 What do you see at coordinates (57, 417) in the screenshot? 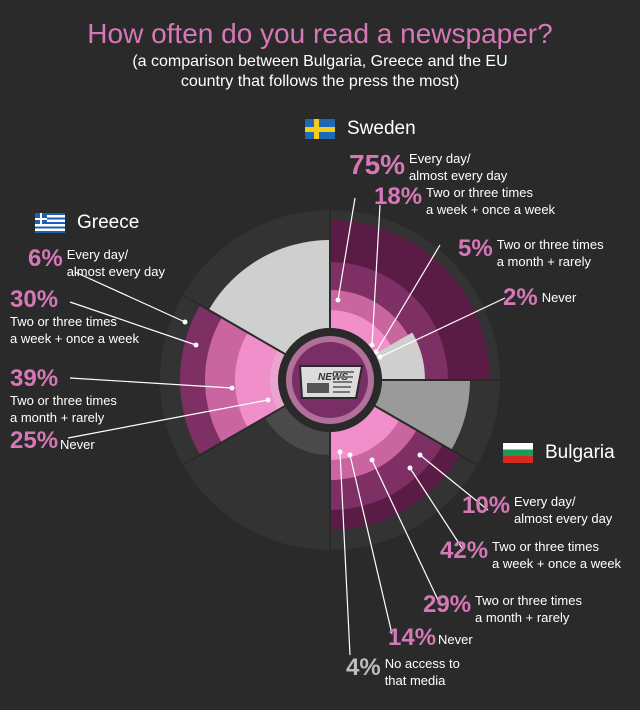
I see `greece-desc-monthly-2: a month + rarely` at bounding box center [57, 417].